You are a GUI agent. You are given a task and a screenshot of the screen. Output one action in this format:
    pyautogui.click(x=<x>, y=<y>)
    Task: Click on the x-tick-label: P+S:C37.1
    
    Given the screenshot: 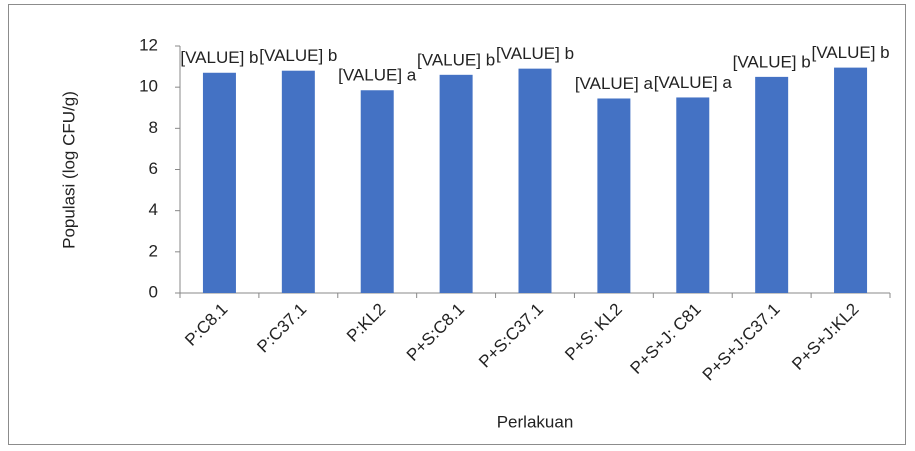 What is the action you would take?
    pyautogui.click(x=511, y=336)
    